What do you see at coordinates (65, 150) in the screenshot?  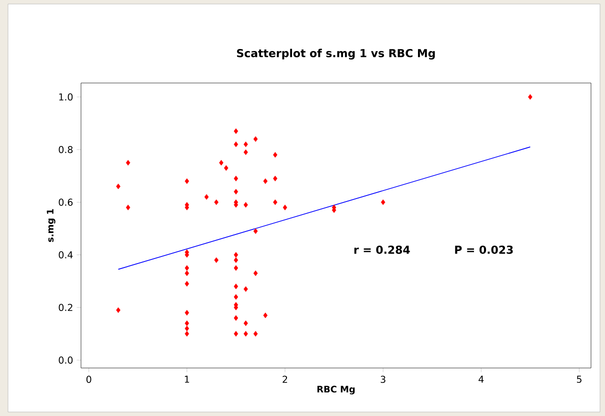 I see `y-tick-label: 0.8` at bounding box center [65, 150].